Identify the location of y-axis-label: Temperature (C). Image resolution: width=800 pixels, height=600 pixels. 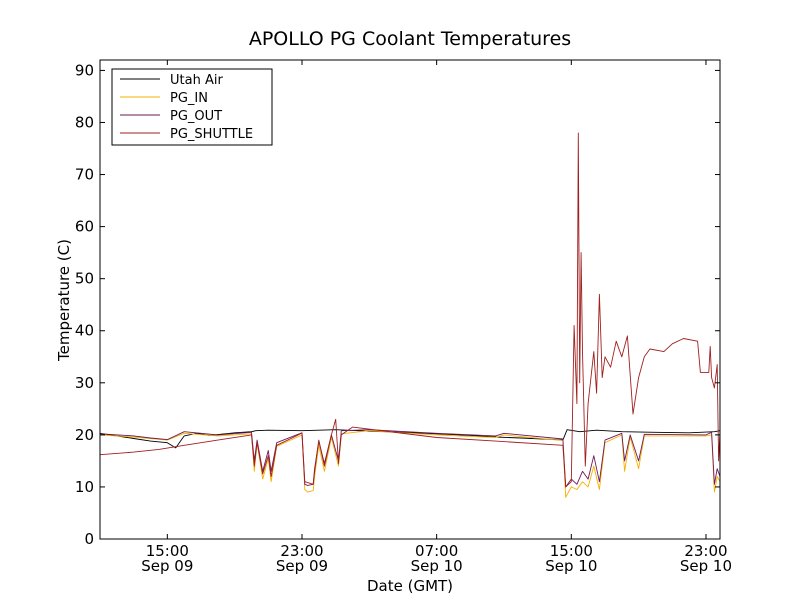
(64, 300).